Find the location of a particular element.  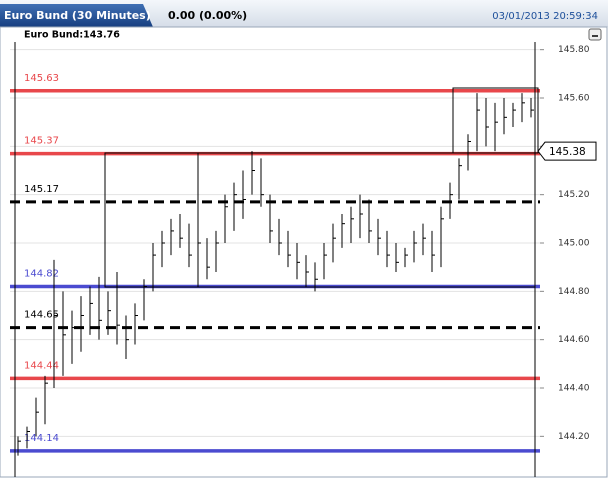

y-tick-label: 144.80 is located at coordinates (574, 292).